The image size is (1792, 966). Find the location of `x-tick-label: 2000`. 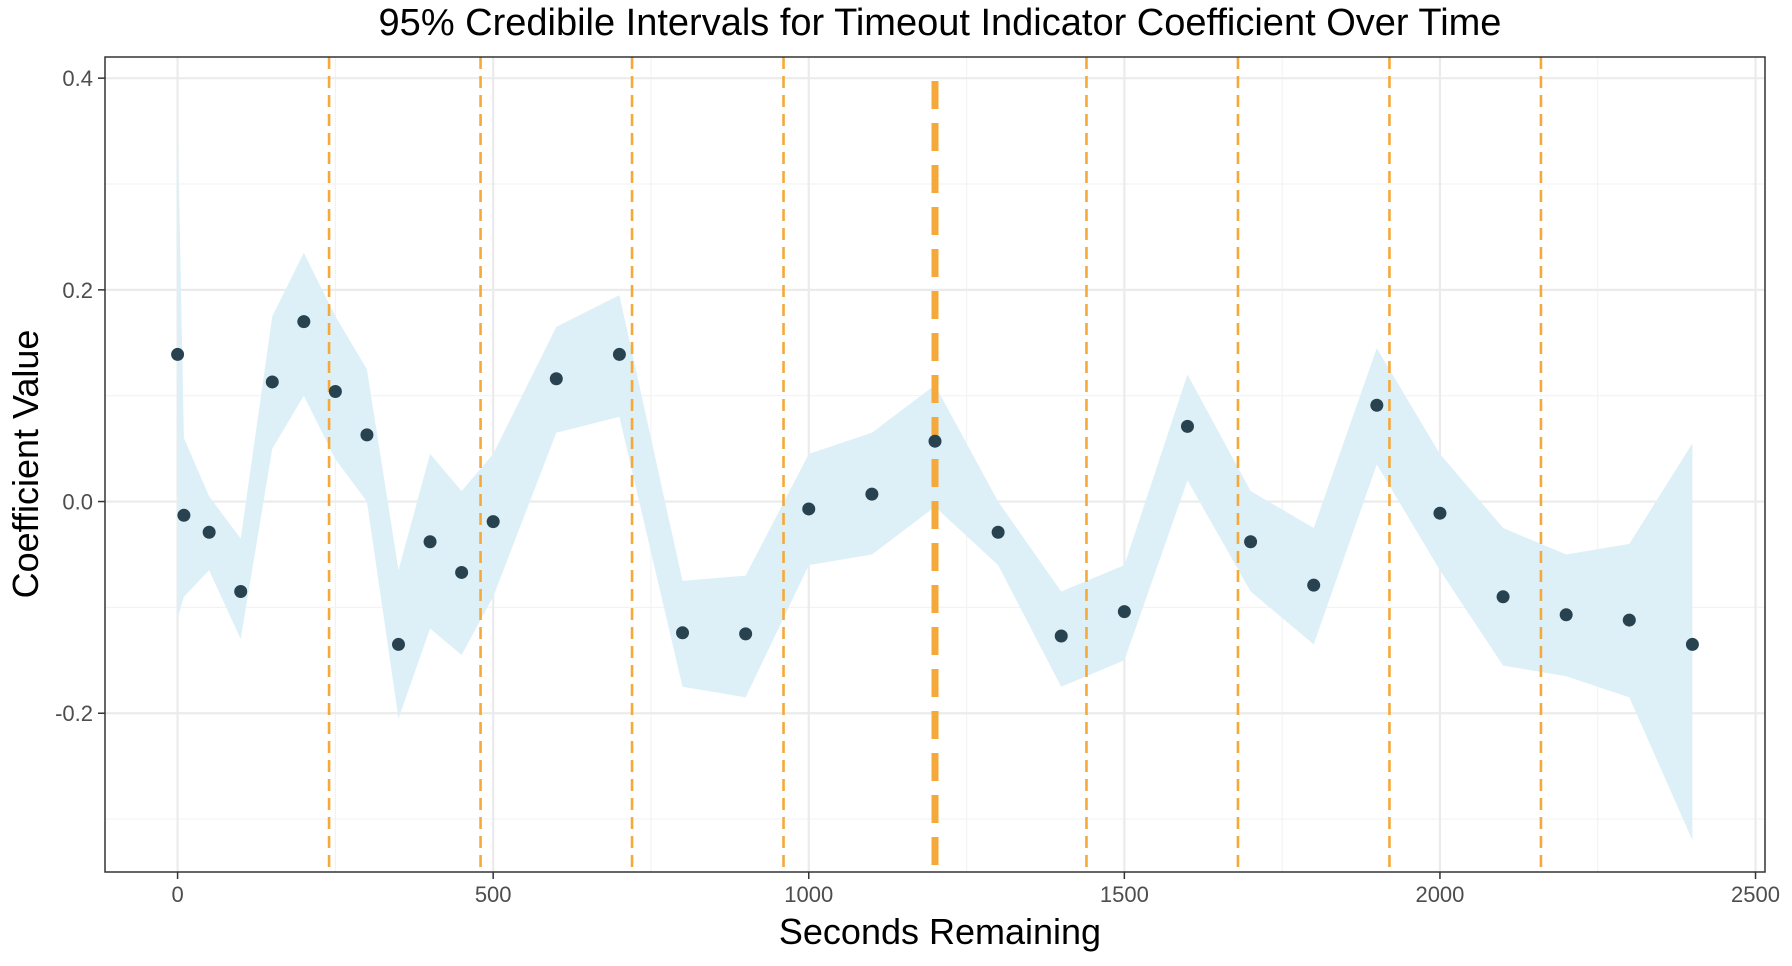

x-tick-label: 2000 is located at coordinates (1439, 894).